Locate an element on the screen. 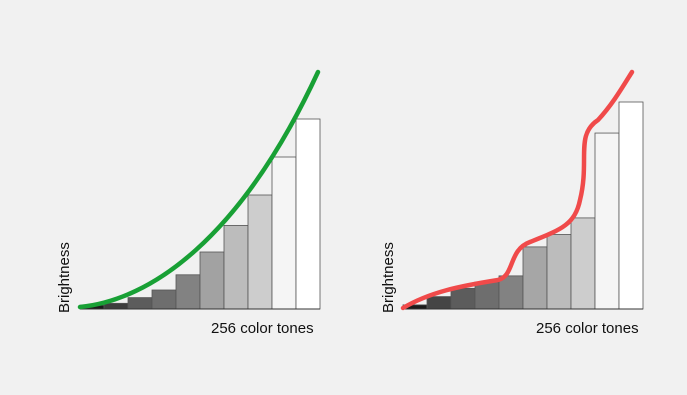 Image resolution: width=687 pixels, height=395 pixels. right-x-axis-label: 256 color tones is located at coordinates (587, 328).